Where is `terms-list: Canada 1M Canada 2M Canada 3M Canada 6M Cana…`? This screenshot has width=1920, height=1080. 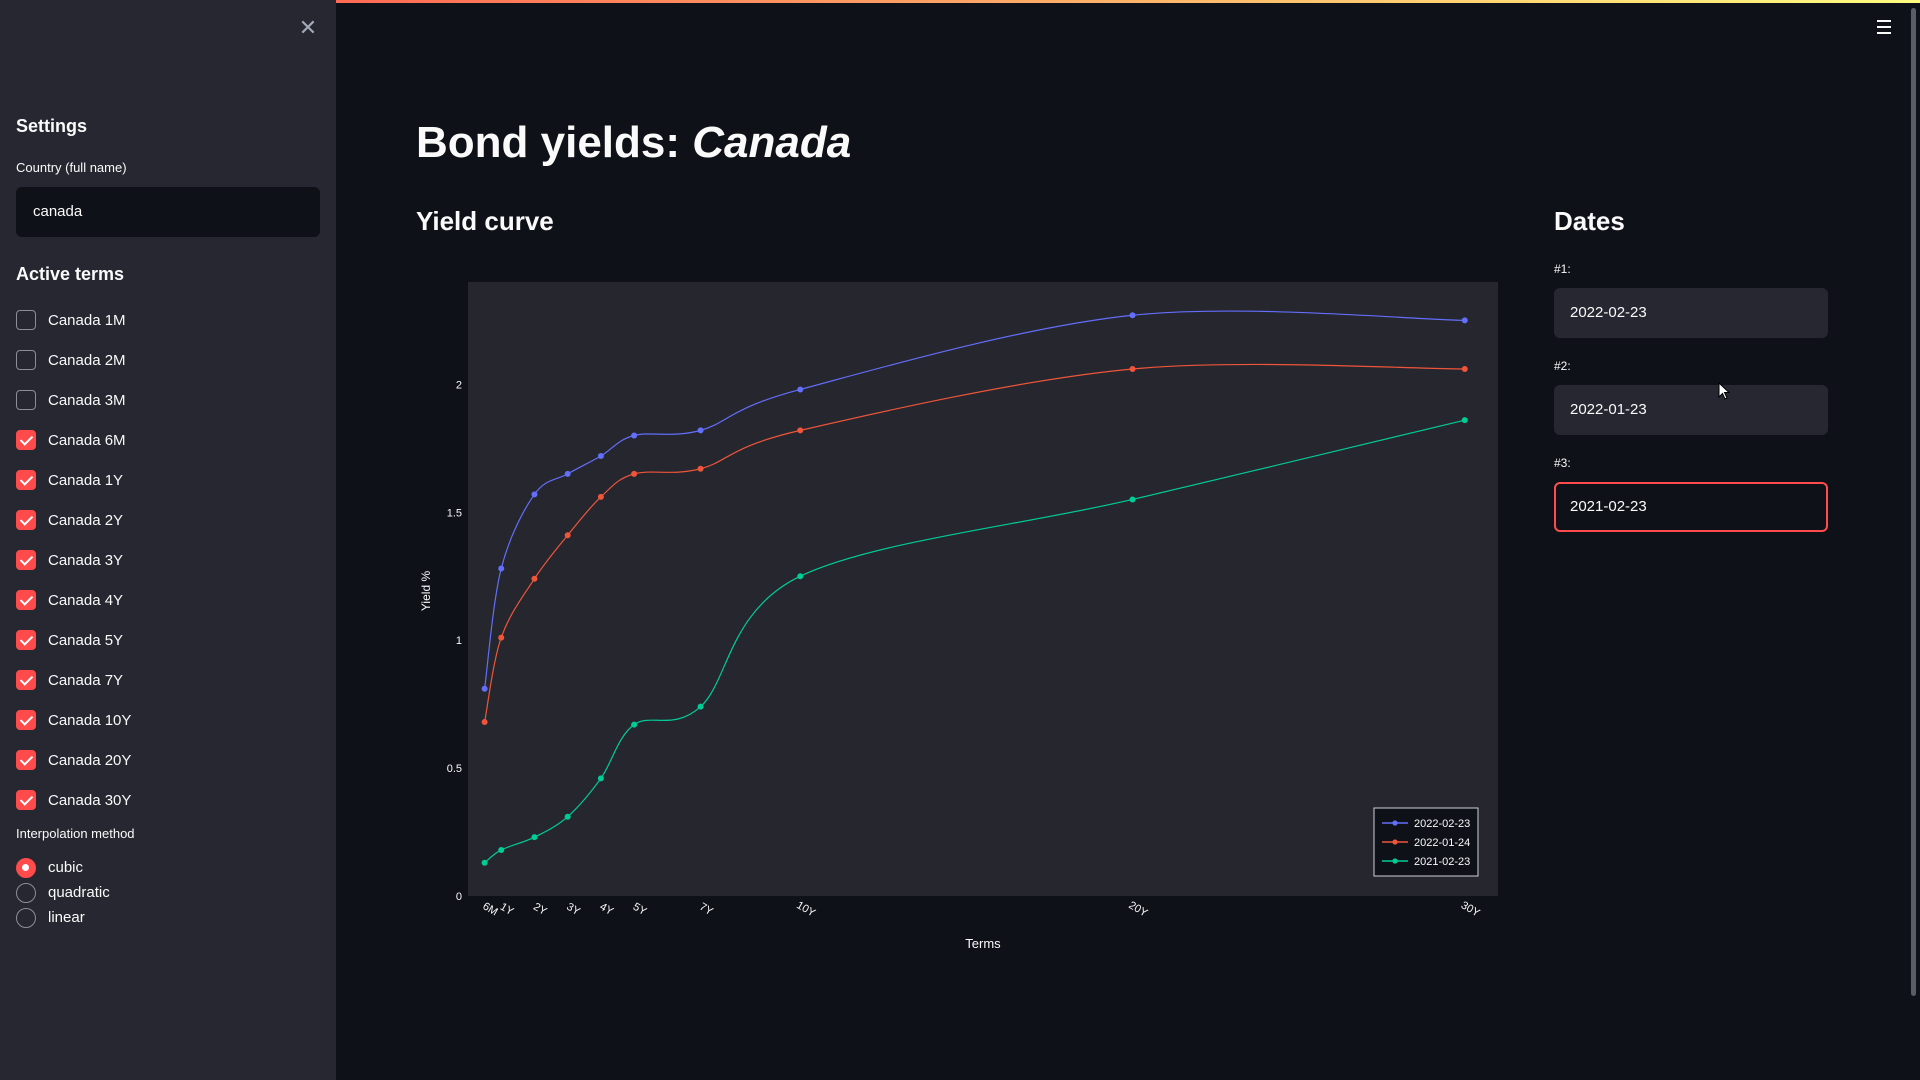 terms-list: Canada 1M Canada 2M Canada 3M Canada 6M Cana… is located at coordinates (73, 560).